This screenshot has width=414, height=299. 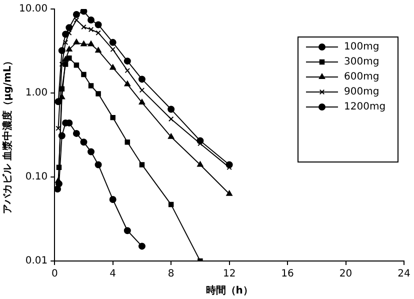 I want to click on legend-label: 1200mg, so click(x=365, y=107).